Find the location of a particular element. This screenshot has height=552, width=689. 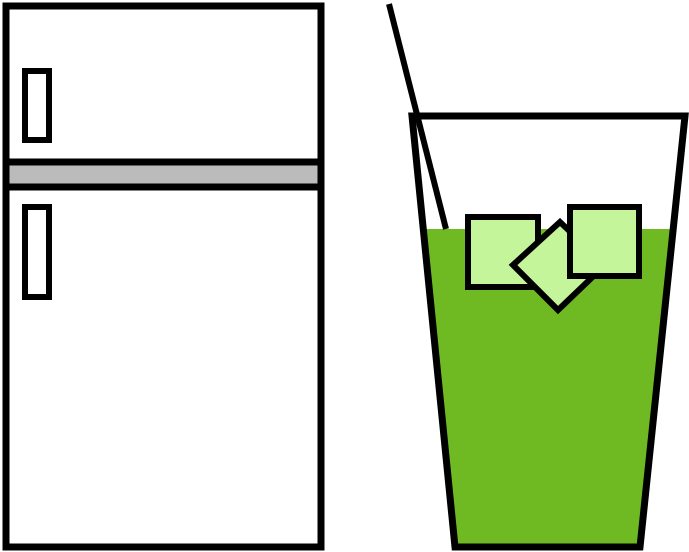

fridge-handle is located at coordinates (37, 252).